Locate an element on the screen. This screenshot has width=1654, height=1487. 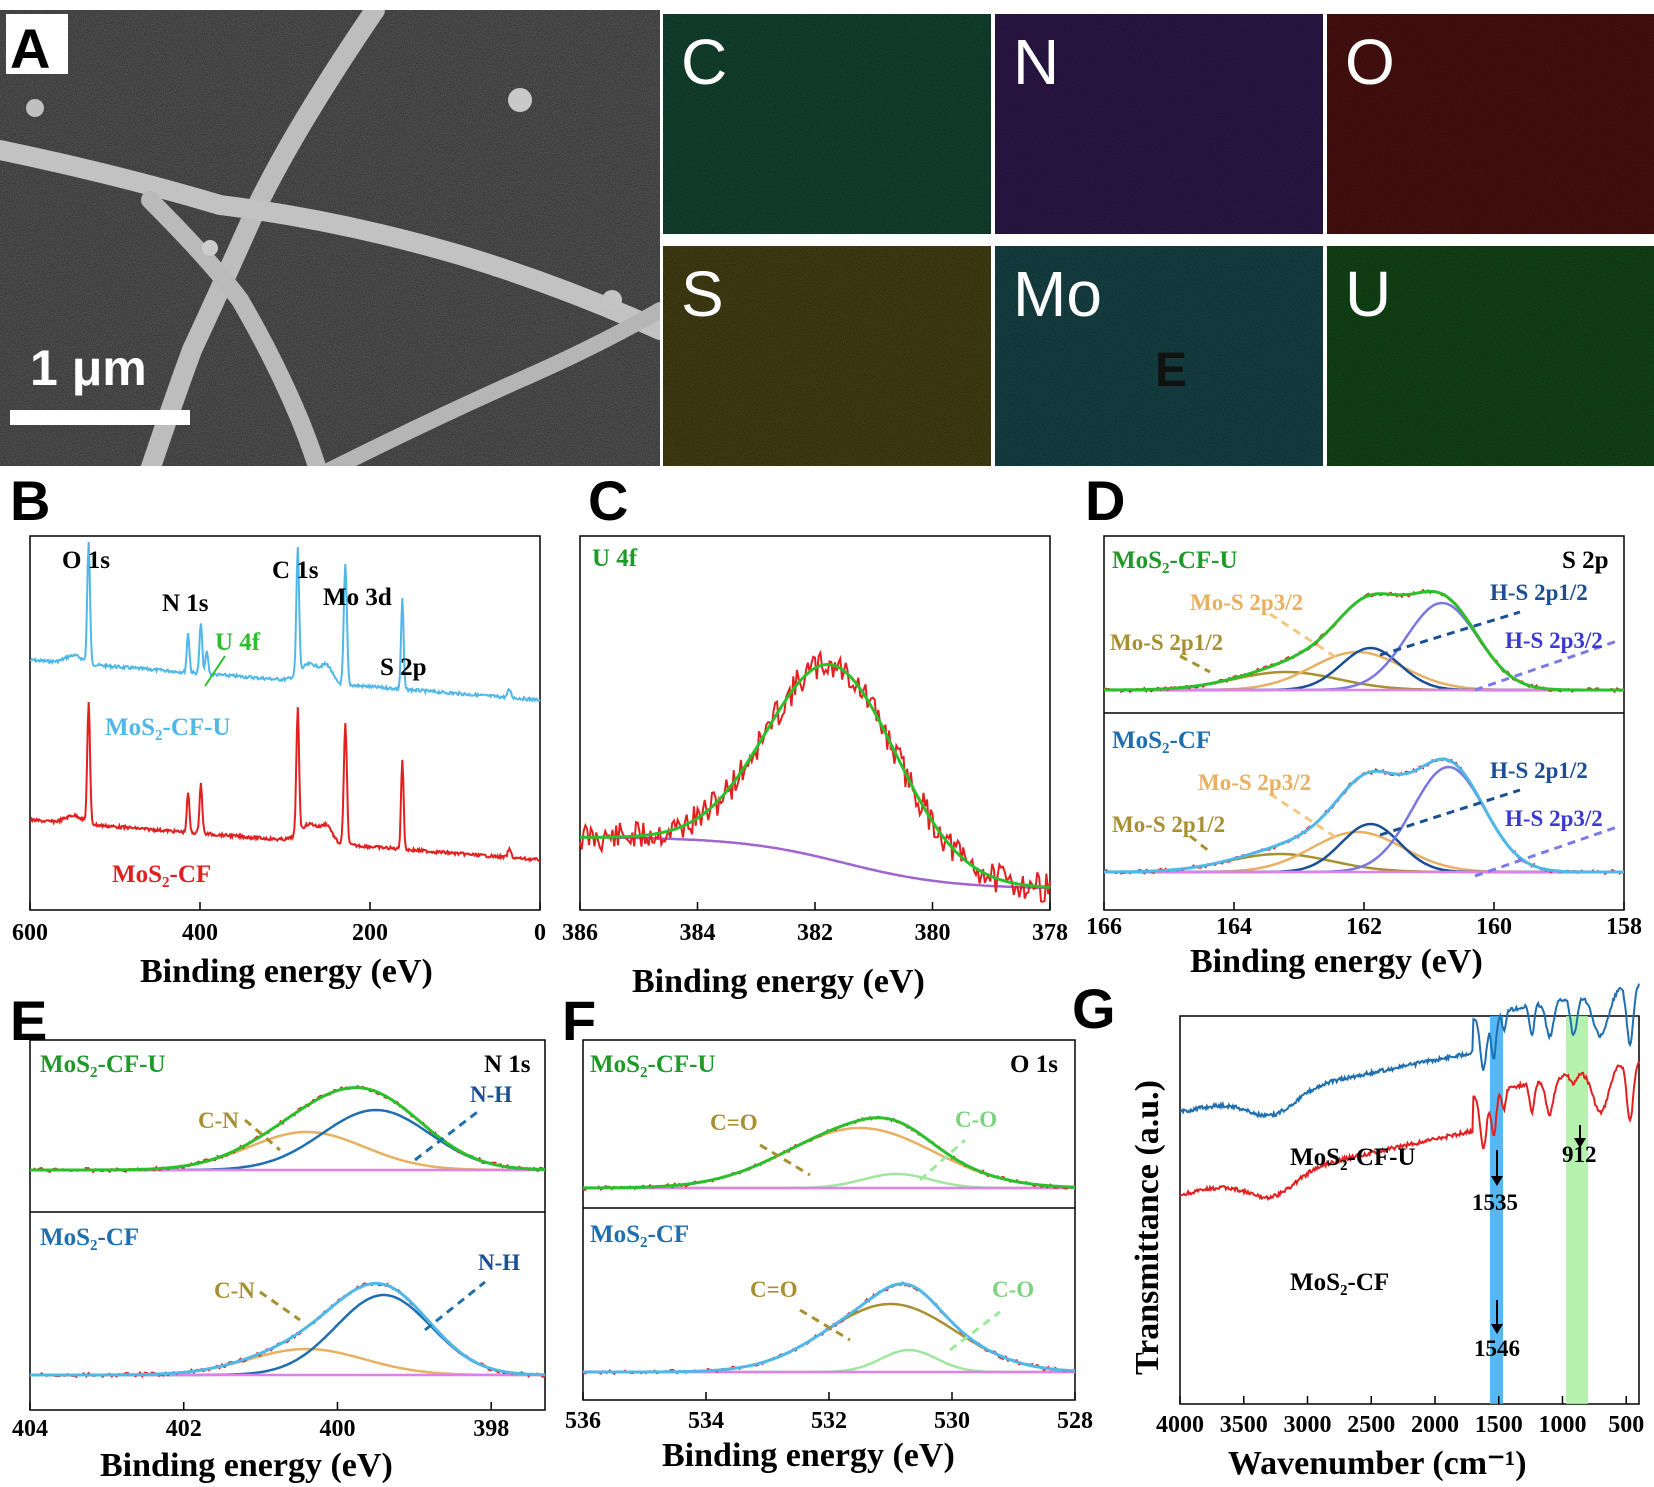
map-label: N is located at coordinates (1036, 62).